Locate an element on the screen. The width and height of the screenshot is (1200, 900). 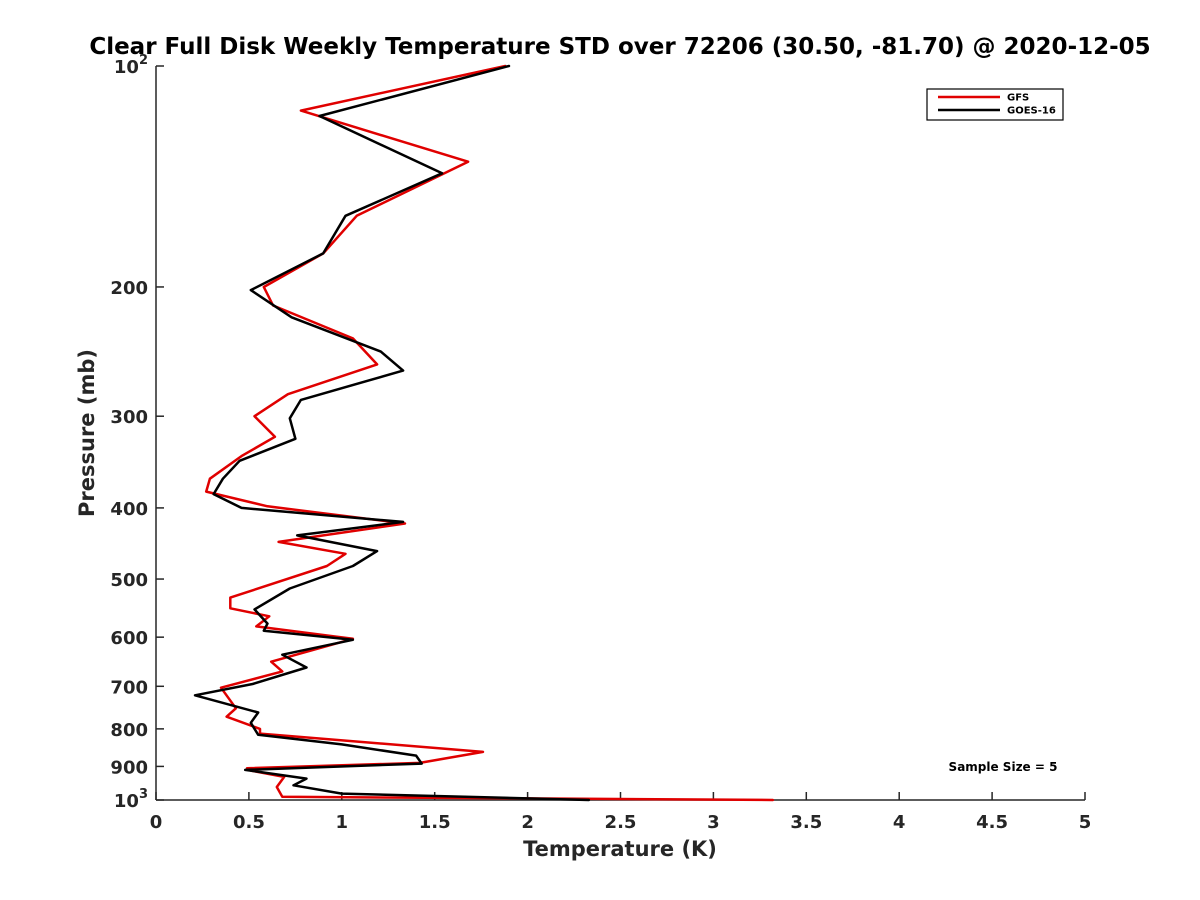
legend: GFS GOES-16 is located at coordinates (995, 104).